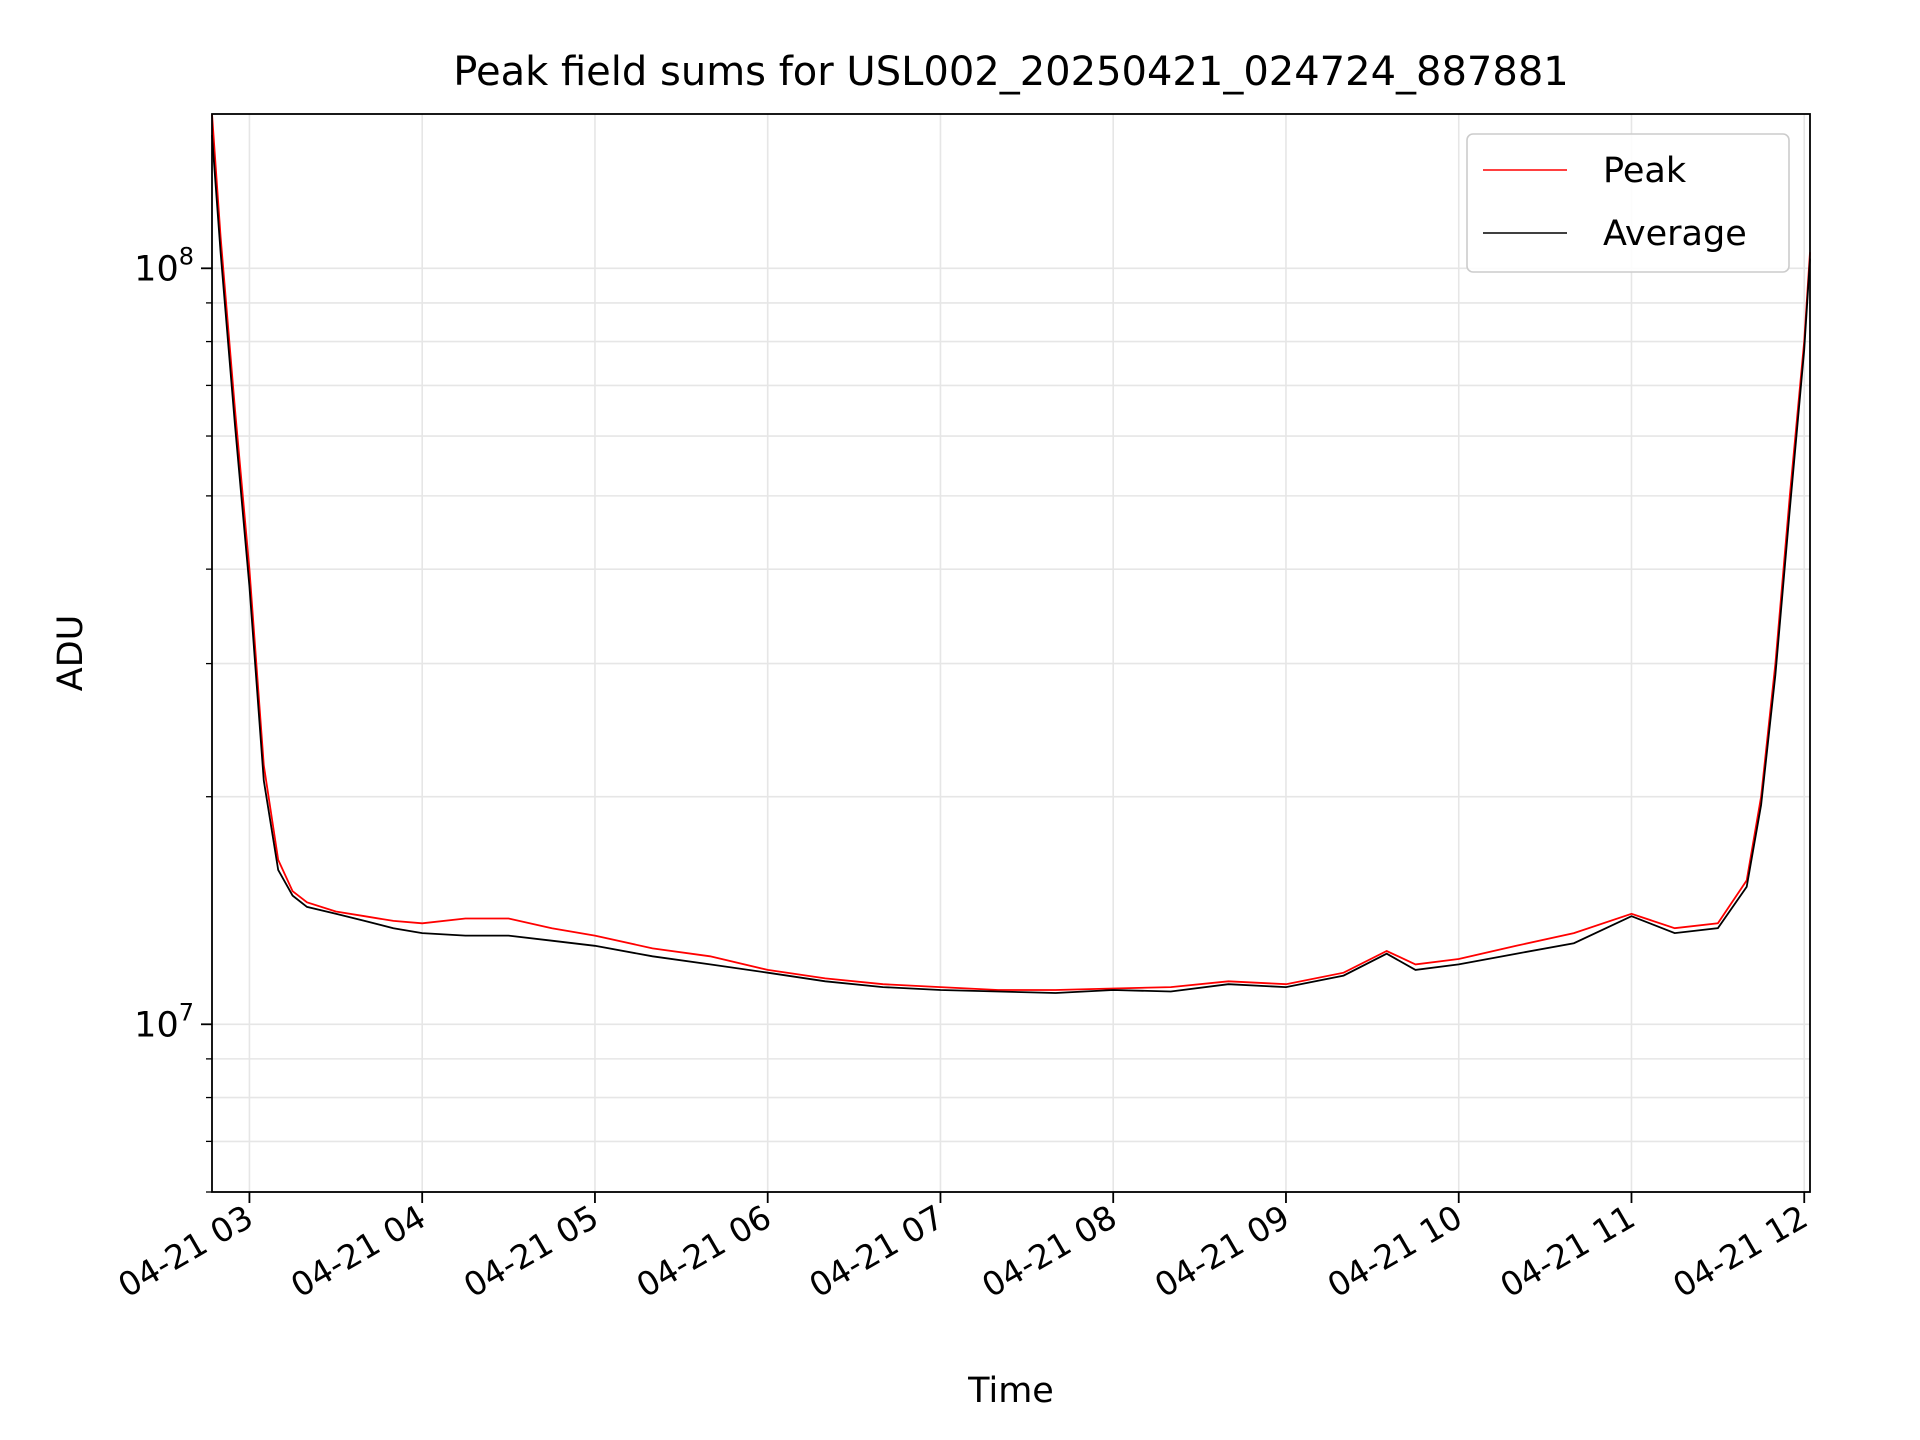 Image resolution: width=1920 pixels, height=1440 pixels. Describe the element at coordinates (1010, 1391) in the screenshot. I see `x-axis-label: Time` at that location.